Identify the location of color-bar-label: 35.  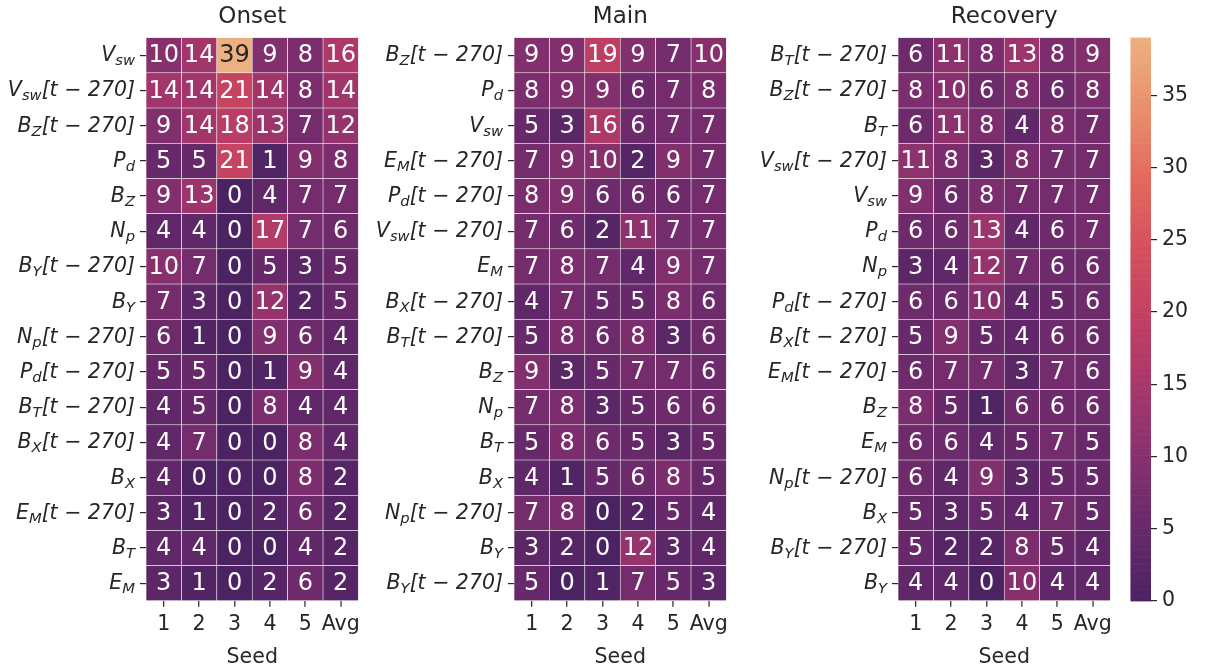
(1175, 93).